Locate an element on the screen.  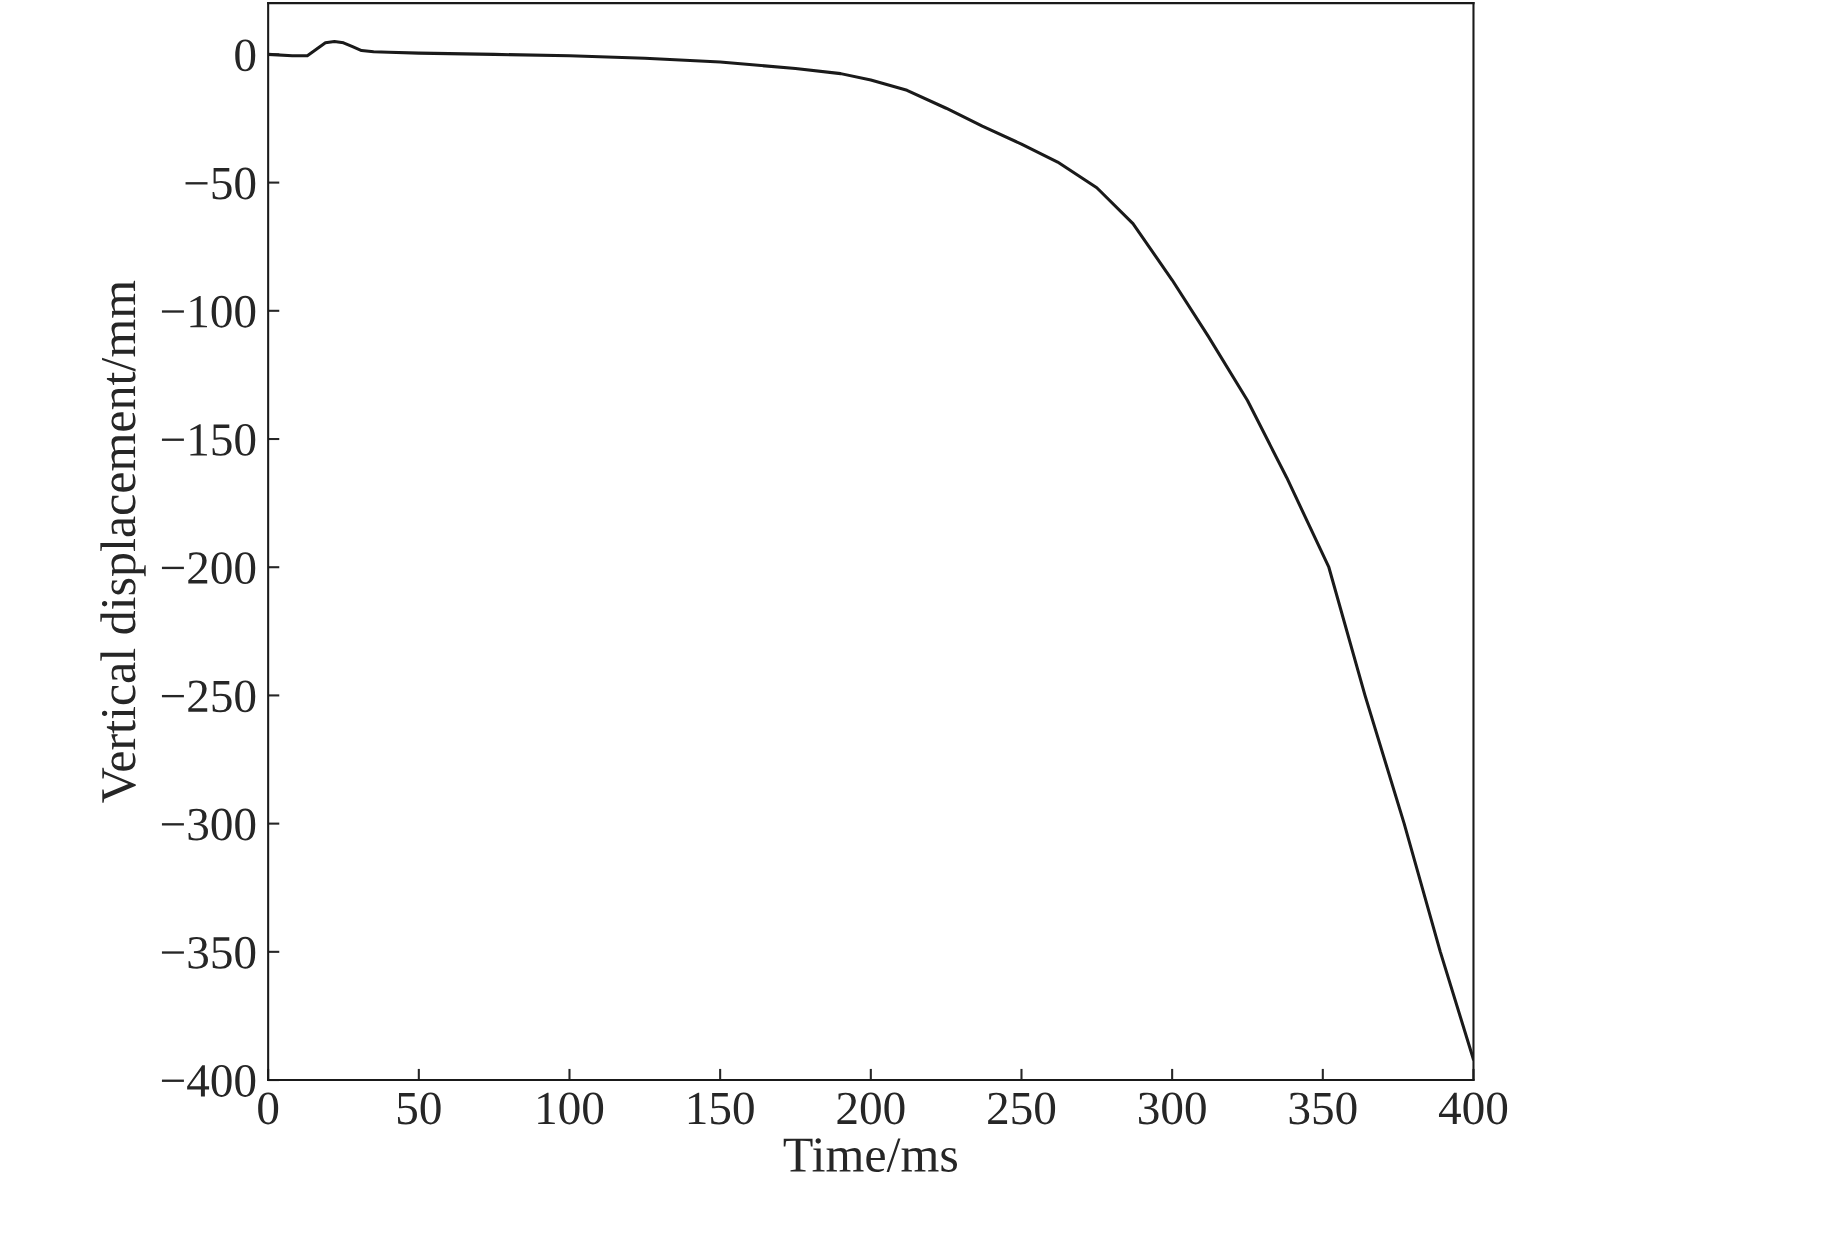
y-tick-label: −200 is located at coordinates (208, 568).